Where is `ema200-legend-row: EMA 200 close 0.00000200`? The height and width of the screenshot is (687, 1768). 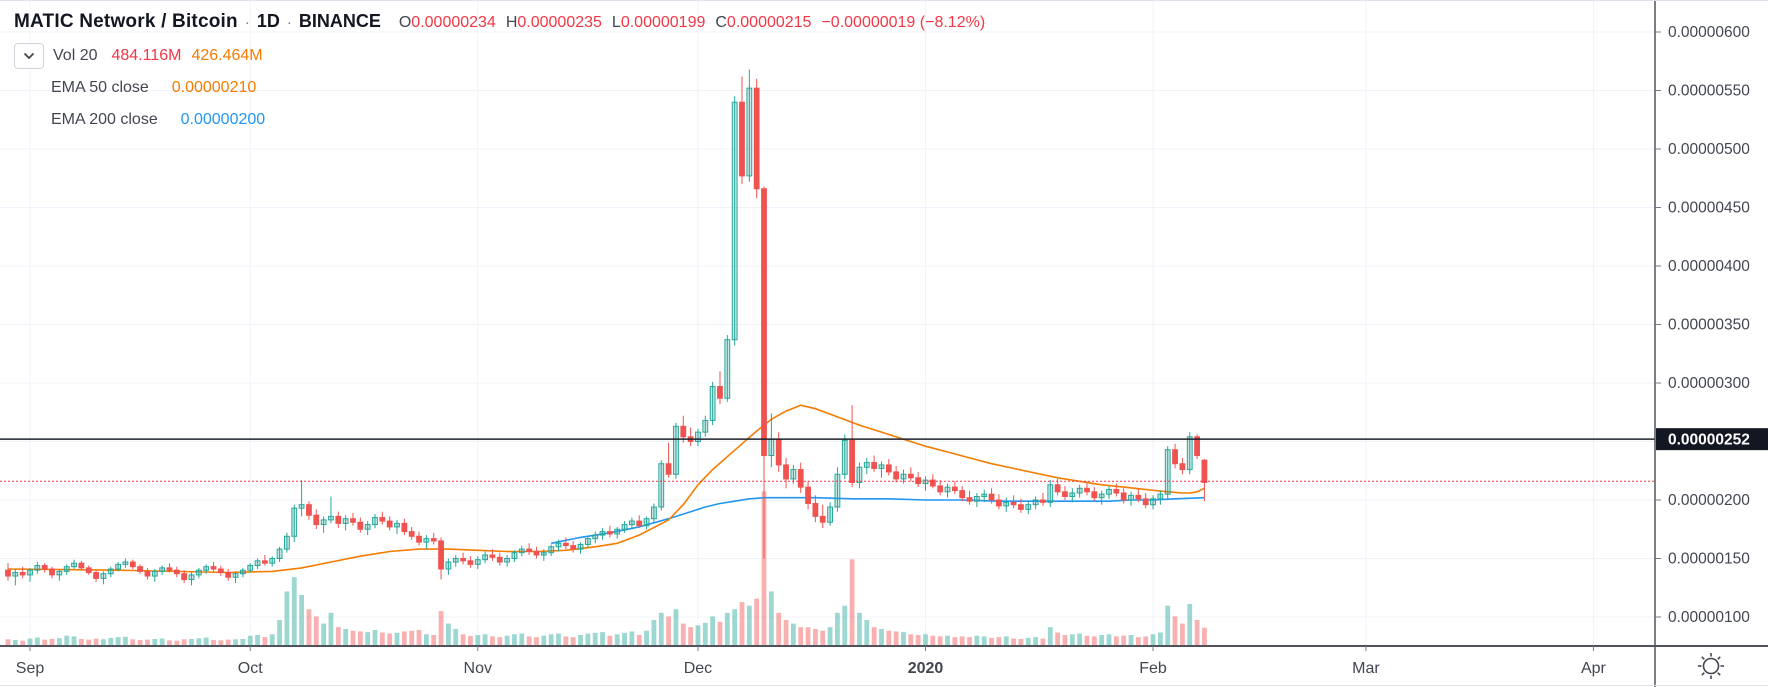
ema200-legend-row: EMA 200 close 0.00000200 is located at coordinates (158, 120).